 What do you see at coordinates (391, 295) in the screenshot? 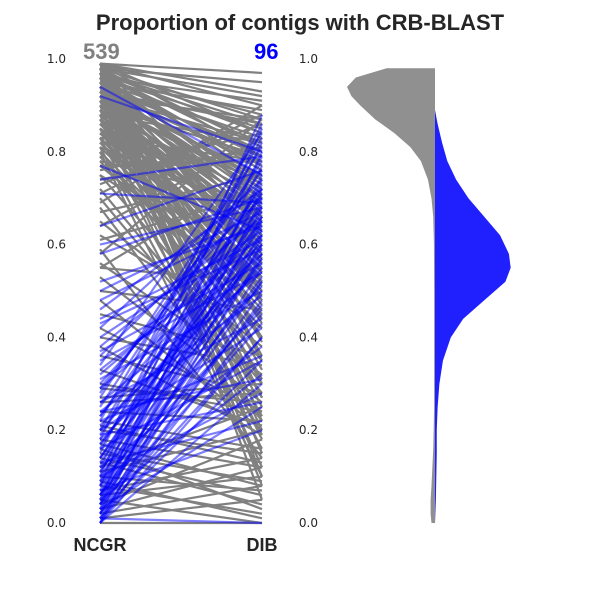
I see `violin-left` at bounding box center [391, 295].